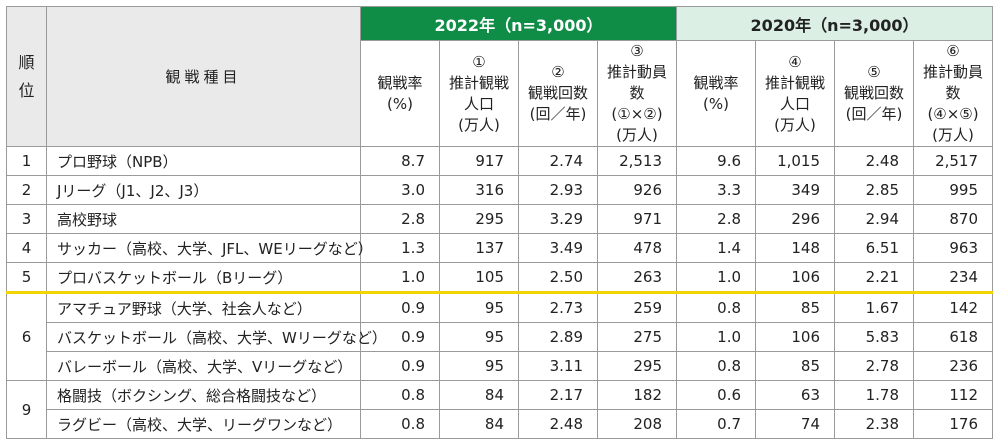 This screenshot has width=1000, height=447. I want to click on rank-cell: 3, so click(26, 219).